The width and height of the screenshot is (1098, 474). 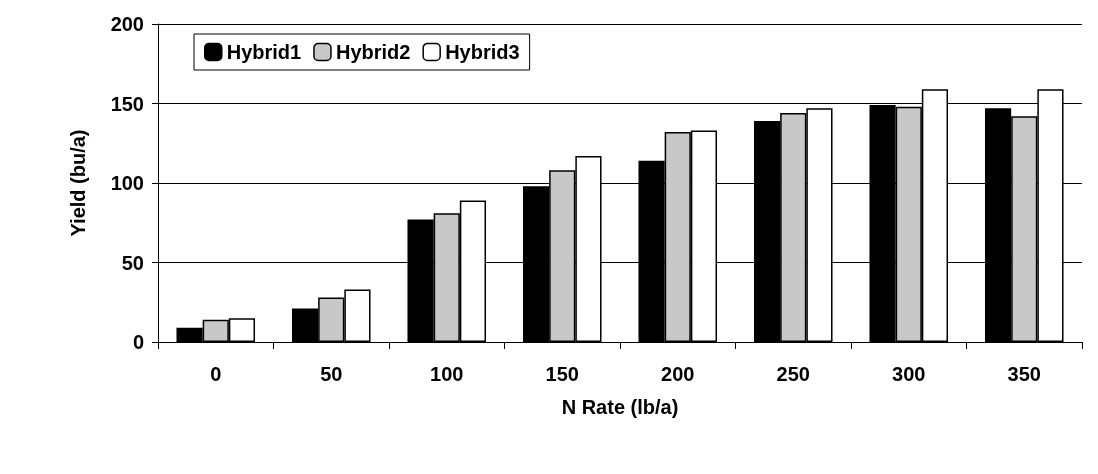 I want to click on y-tick-label: 100, so click(x=127, y=183).